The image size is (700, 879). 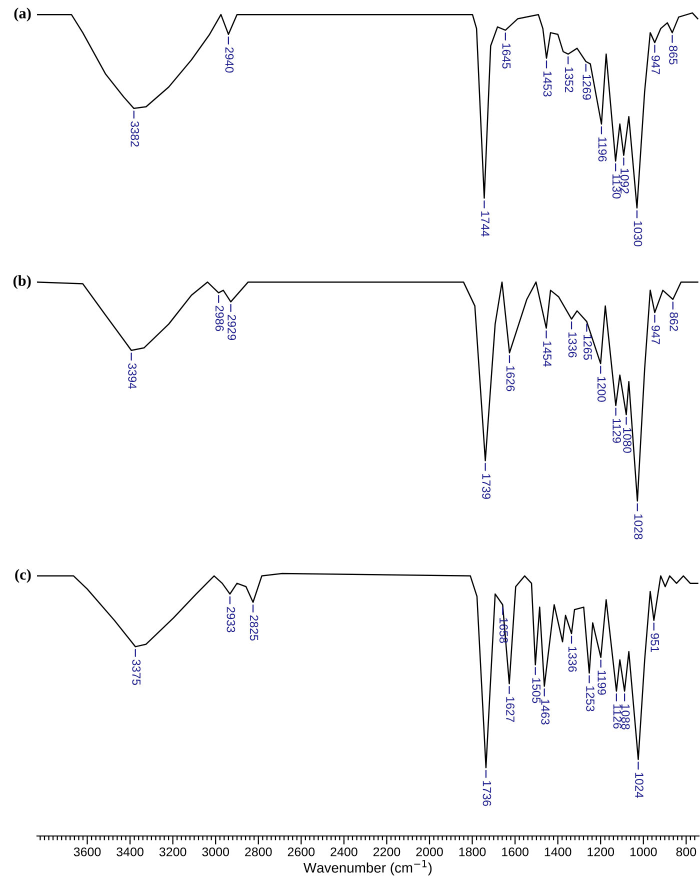 I want to click on annotation: 1454, so click(x=547, y=354).